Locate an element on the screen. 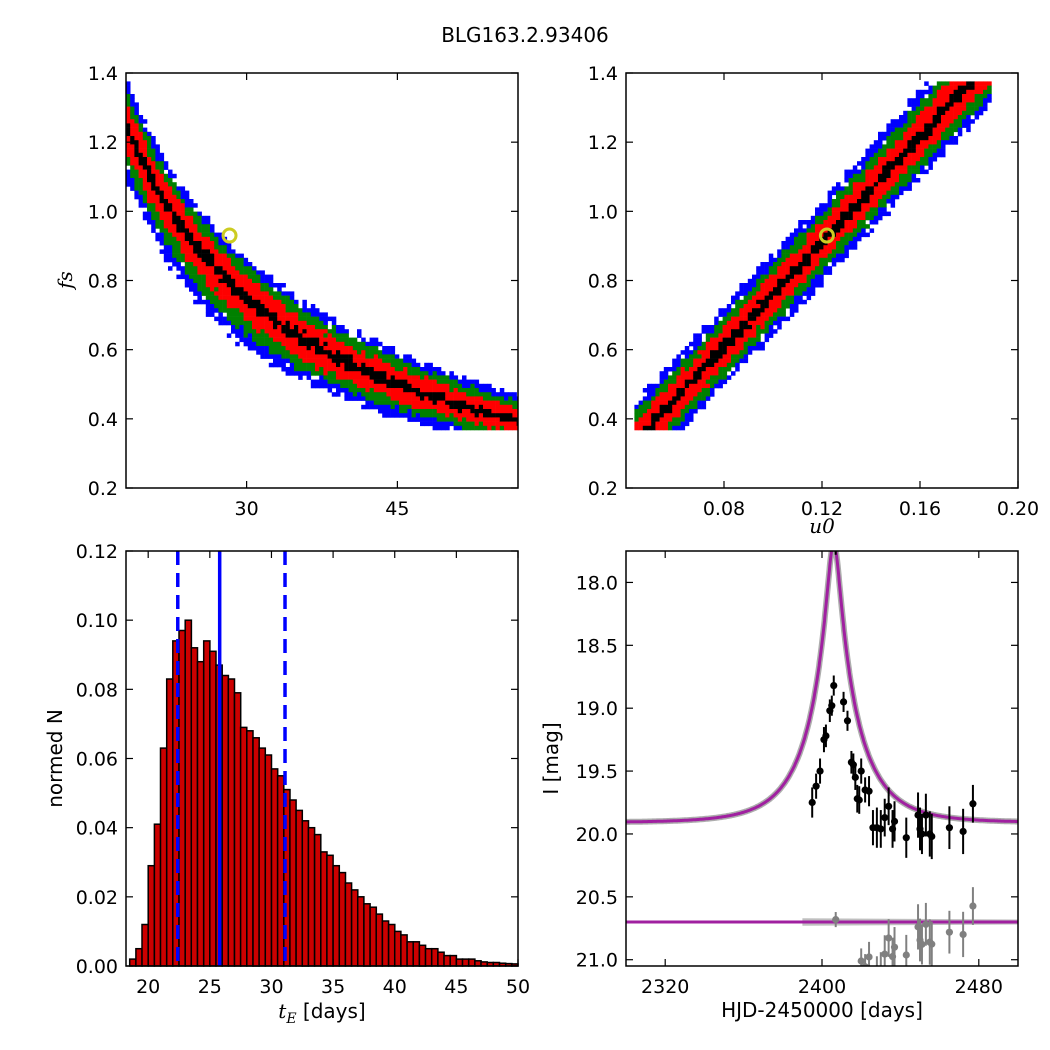 This screenshot has height=1050, width=1050. y-tick-label: 0.02 is located at coordinates (97, 898).